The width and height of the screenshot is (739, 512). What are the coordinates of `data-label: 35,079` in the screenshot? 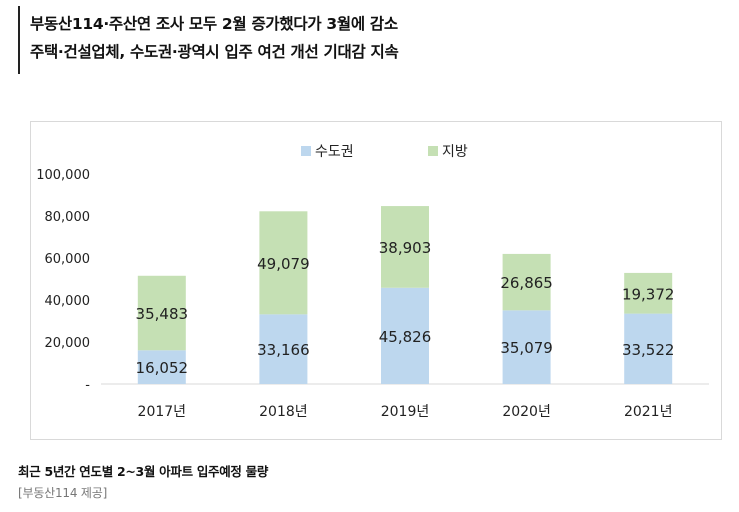 It's located at (526, 348).